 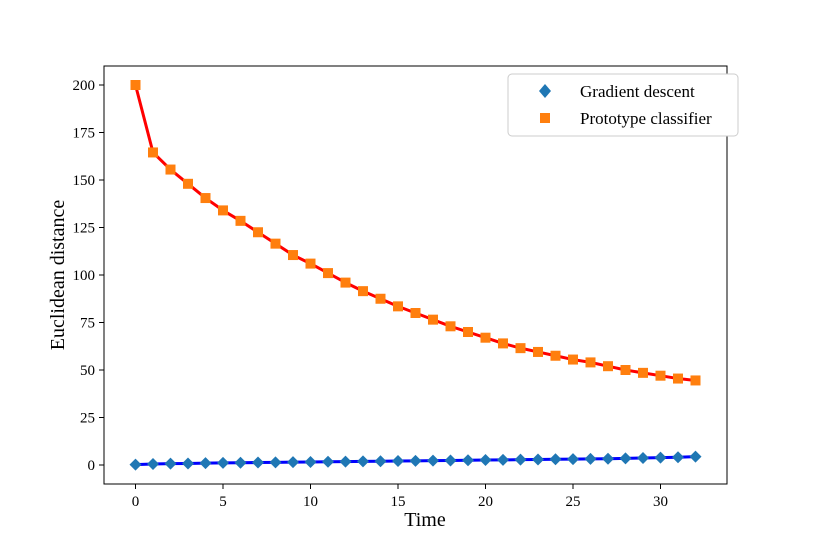 I want to click on y-tick-label: 175, so click(x=84, y=134).